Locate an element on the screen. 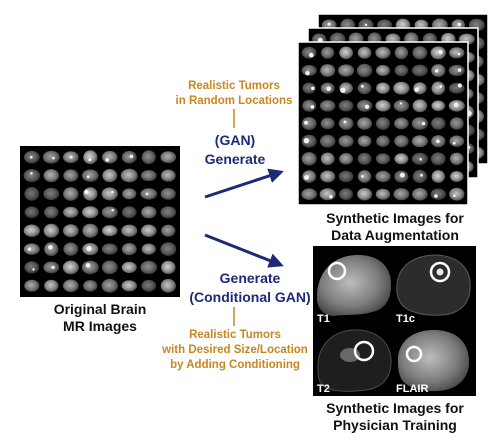 Image resolution: width=500 pixels, height=438 pixels. cgan-note-line1: Realistic Tumors is located at coordinates (235, 335).